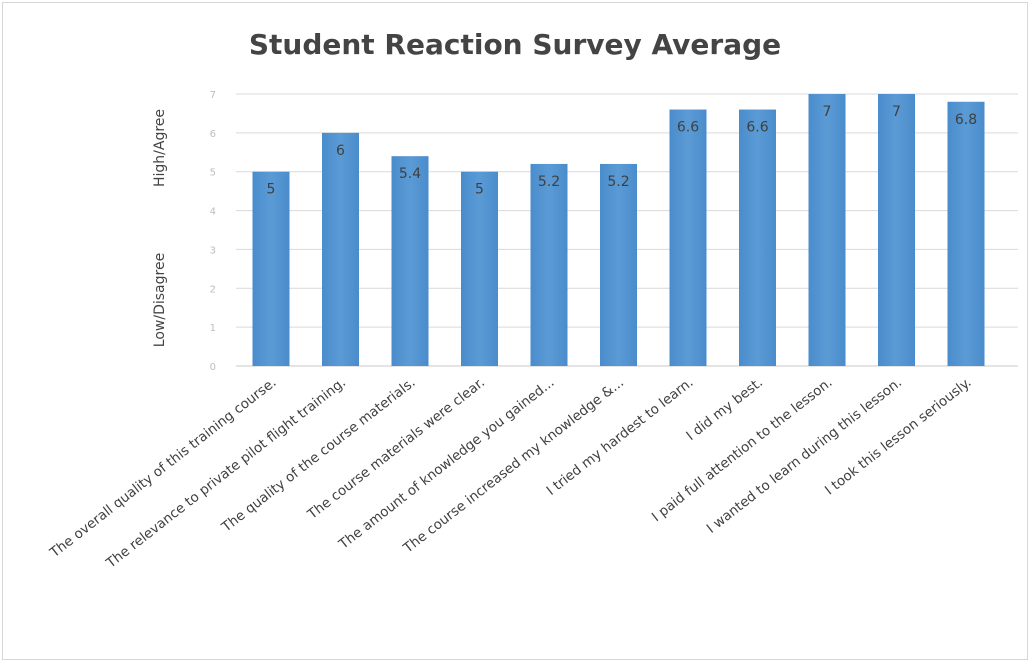 Image resolution: width=1030 pixels, height=662 pixels. Describe the element at coordinates (213, 134) in the screenshot. I see `y-tick-label: 6` at that location.